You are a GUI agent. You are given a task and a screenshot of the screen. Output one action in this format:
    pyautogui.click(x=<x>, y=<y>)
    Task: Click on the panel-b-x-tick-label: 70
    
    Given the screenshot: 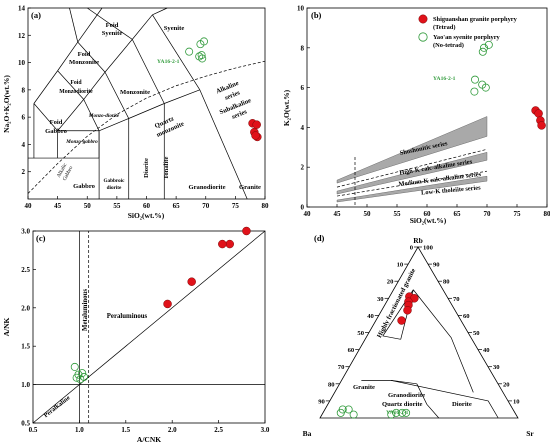 What is the action you would take?
    pyautogui.click(x=488, y=214)
    